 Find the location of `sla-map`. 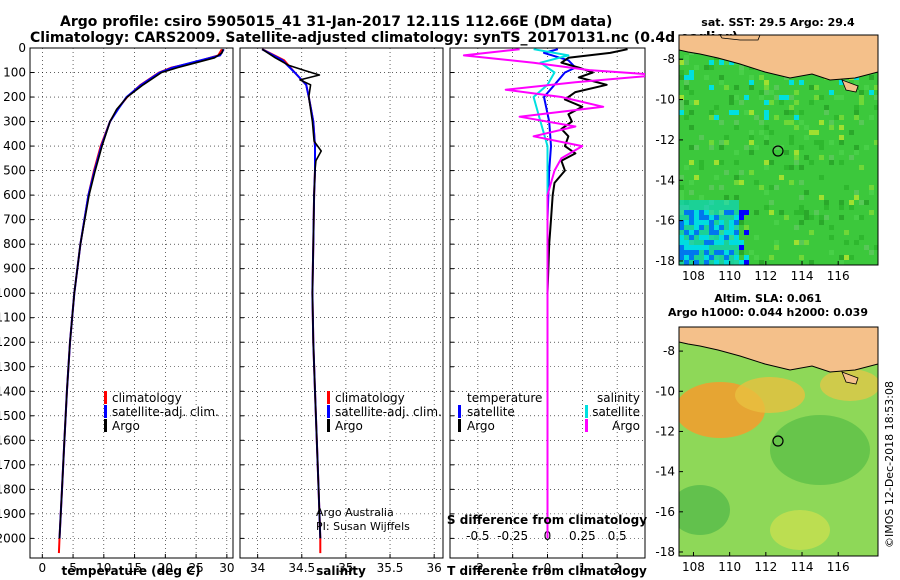

sla-map is located at coordinates (778, 441).